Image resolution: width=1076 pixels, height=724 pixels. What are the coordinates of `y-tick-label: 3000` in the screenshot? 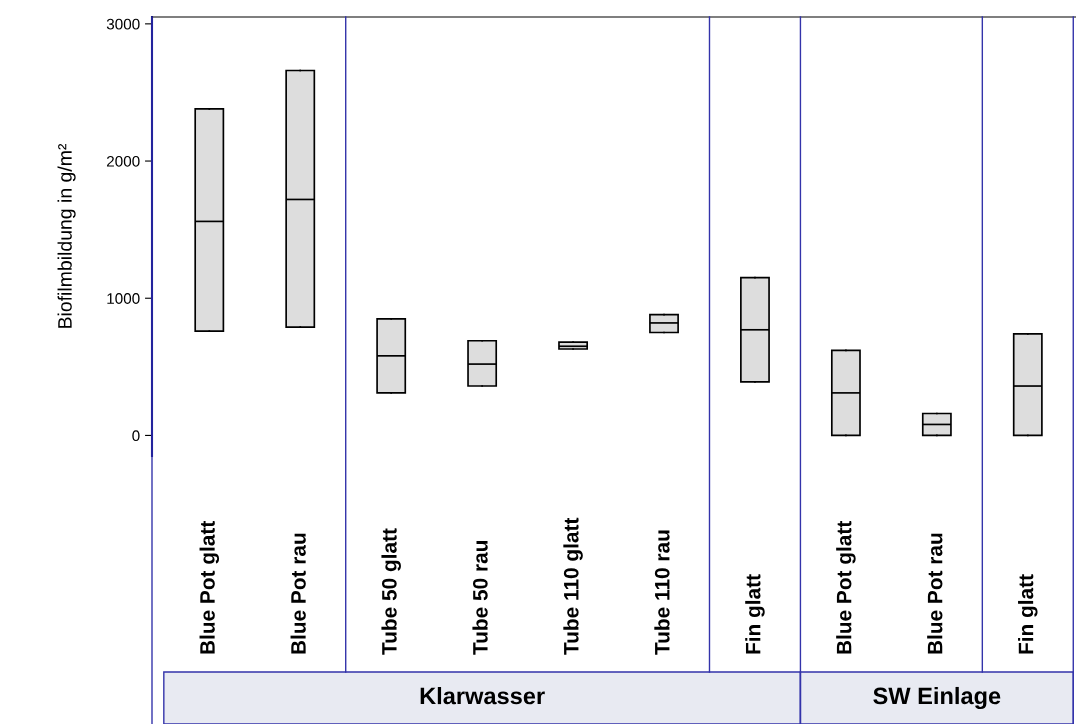 It's located at (123, 24).